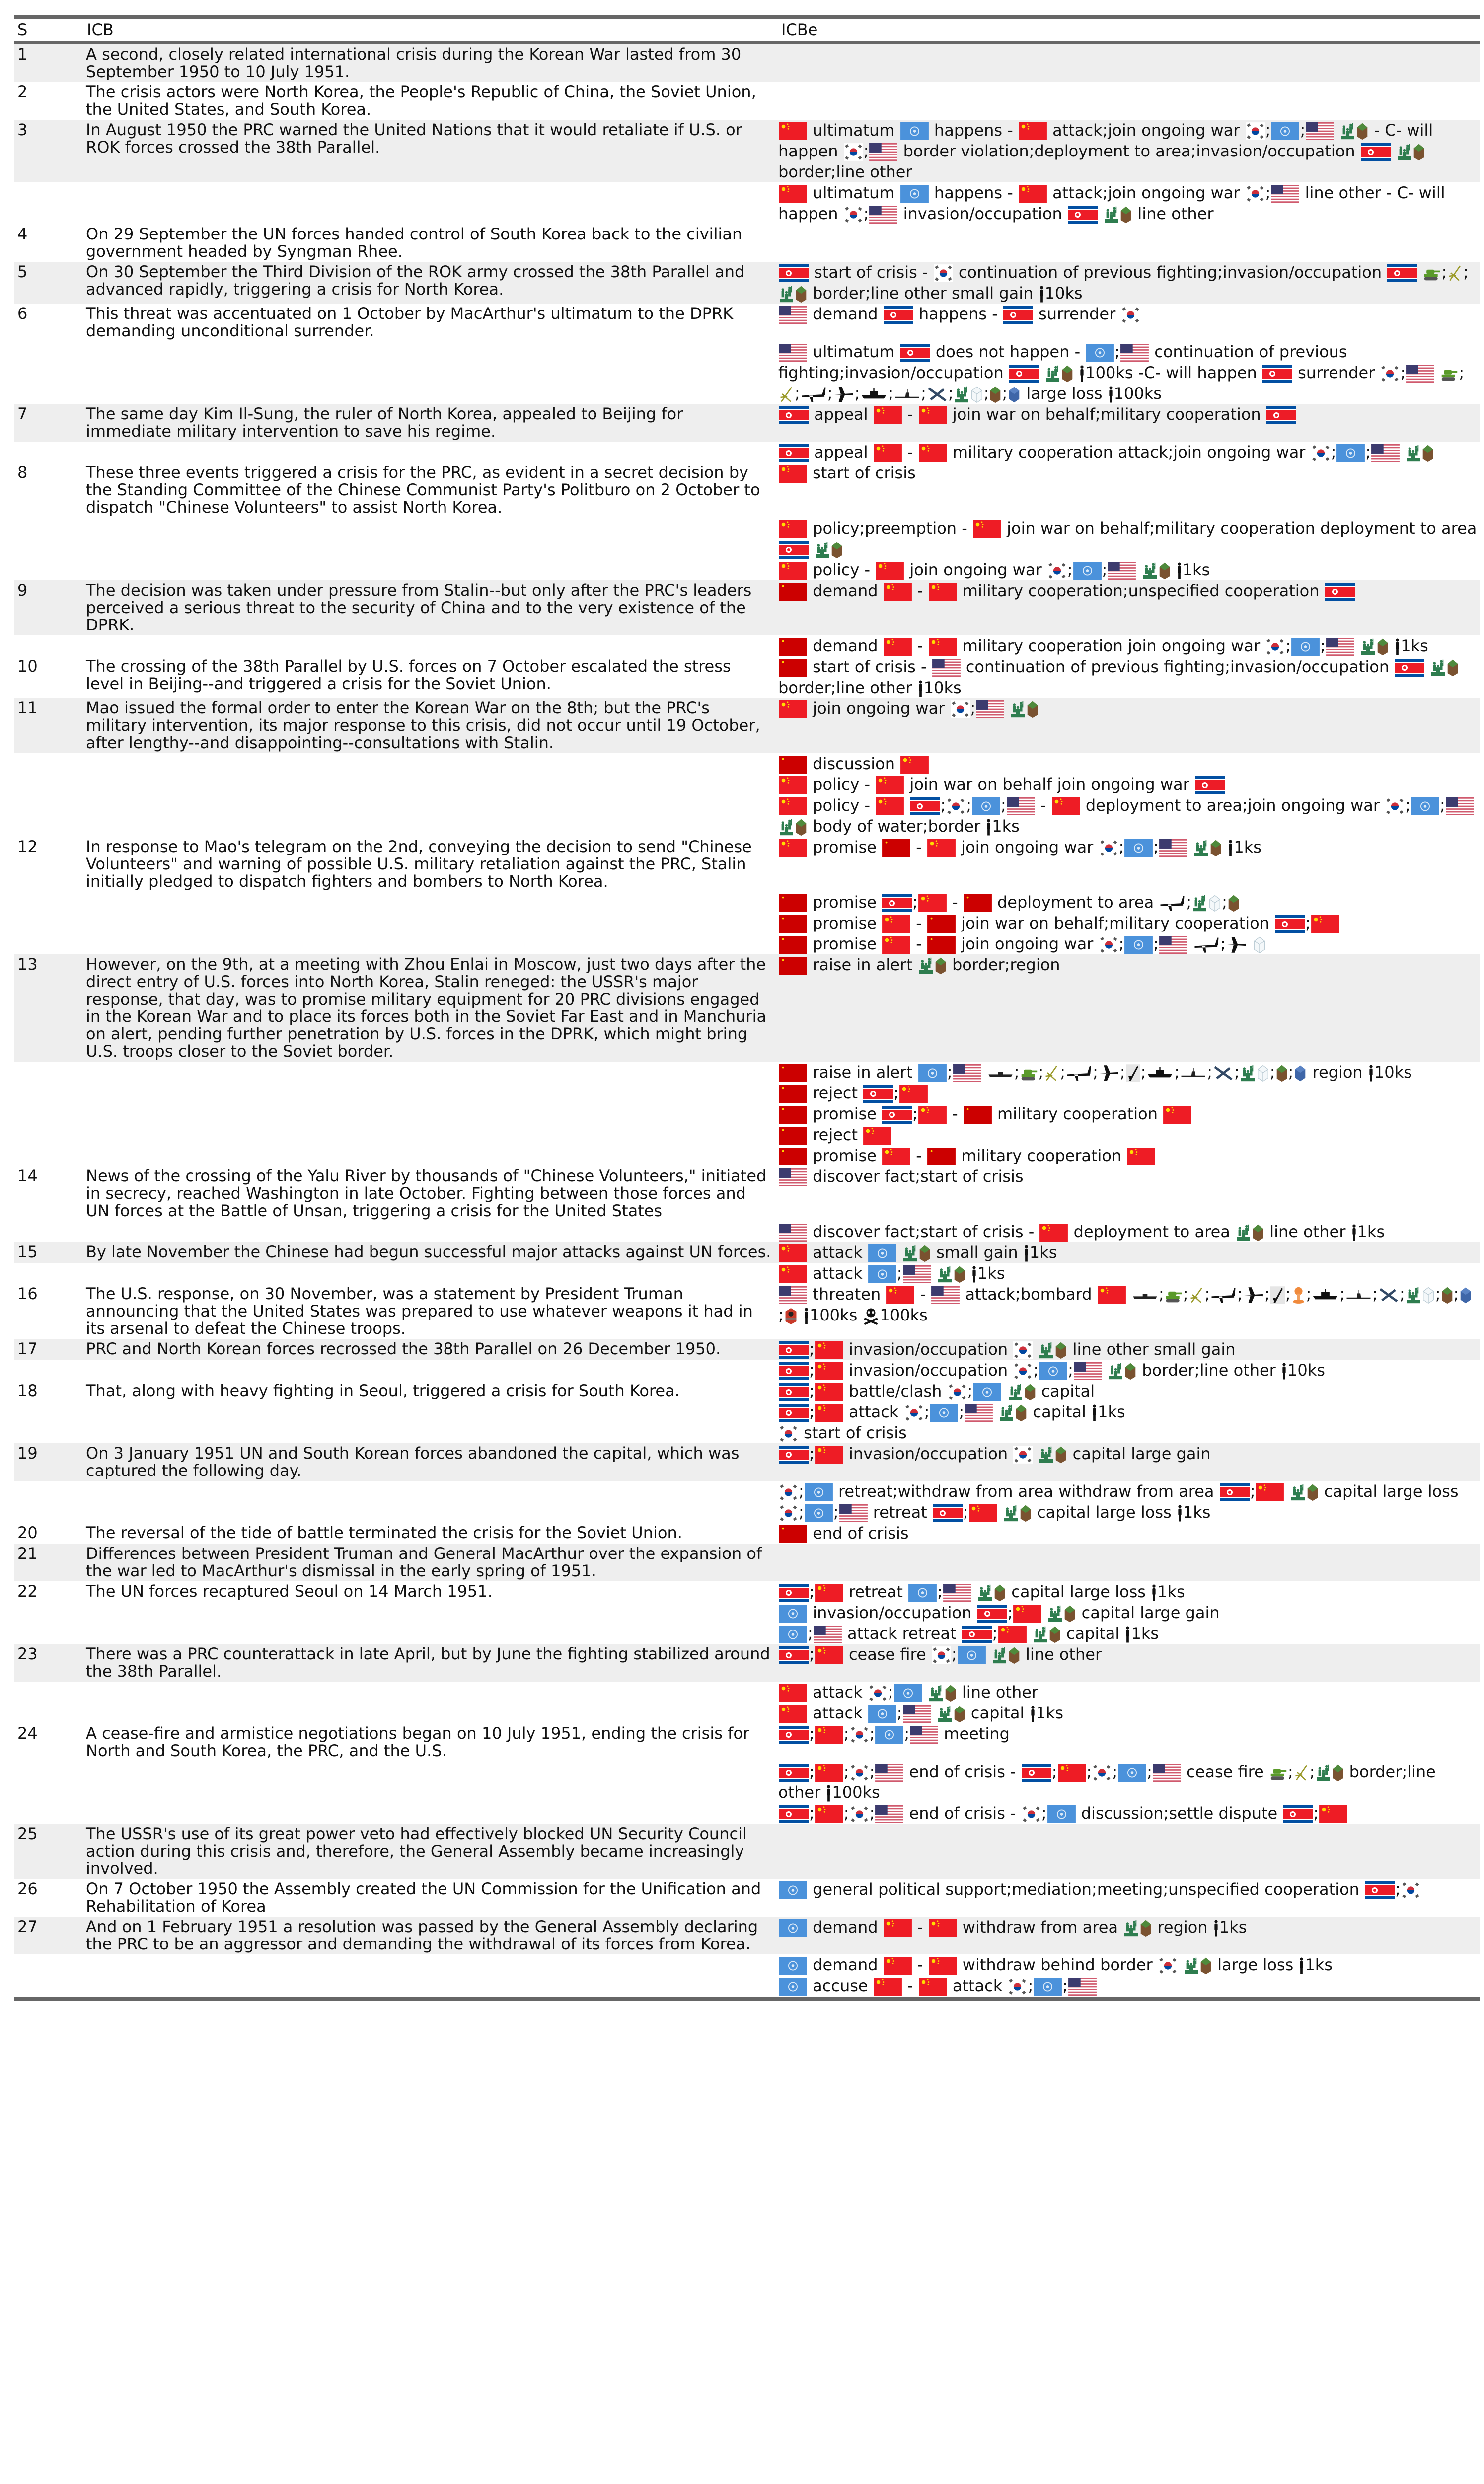  Describe the element at coordinates (1277, 1295) in the screenshot. I see `missile-icon: {missile}` at that location.